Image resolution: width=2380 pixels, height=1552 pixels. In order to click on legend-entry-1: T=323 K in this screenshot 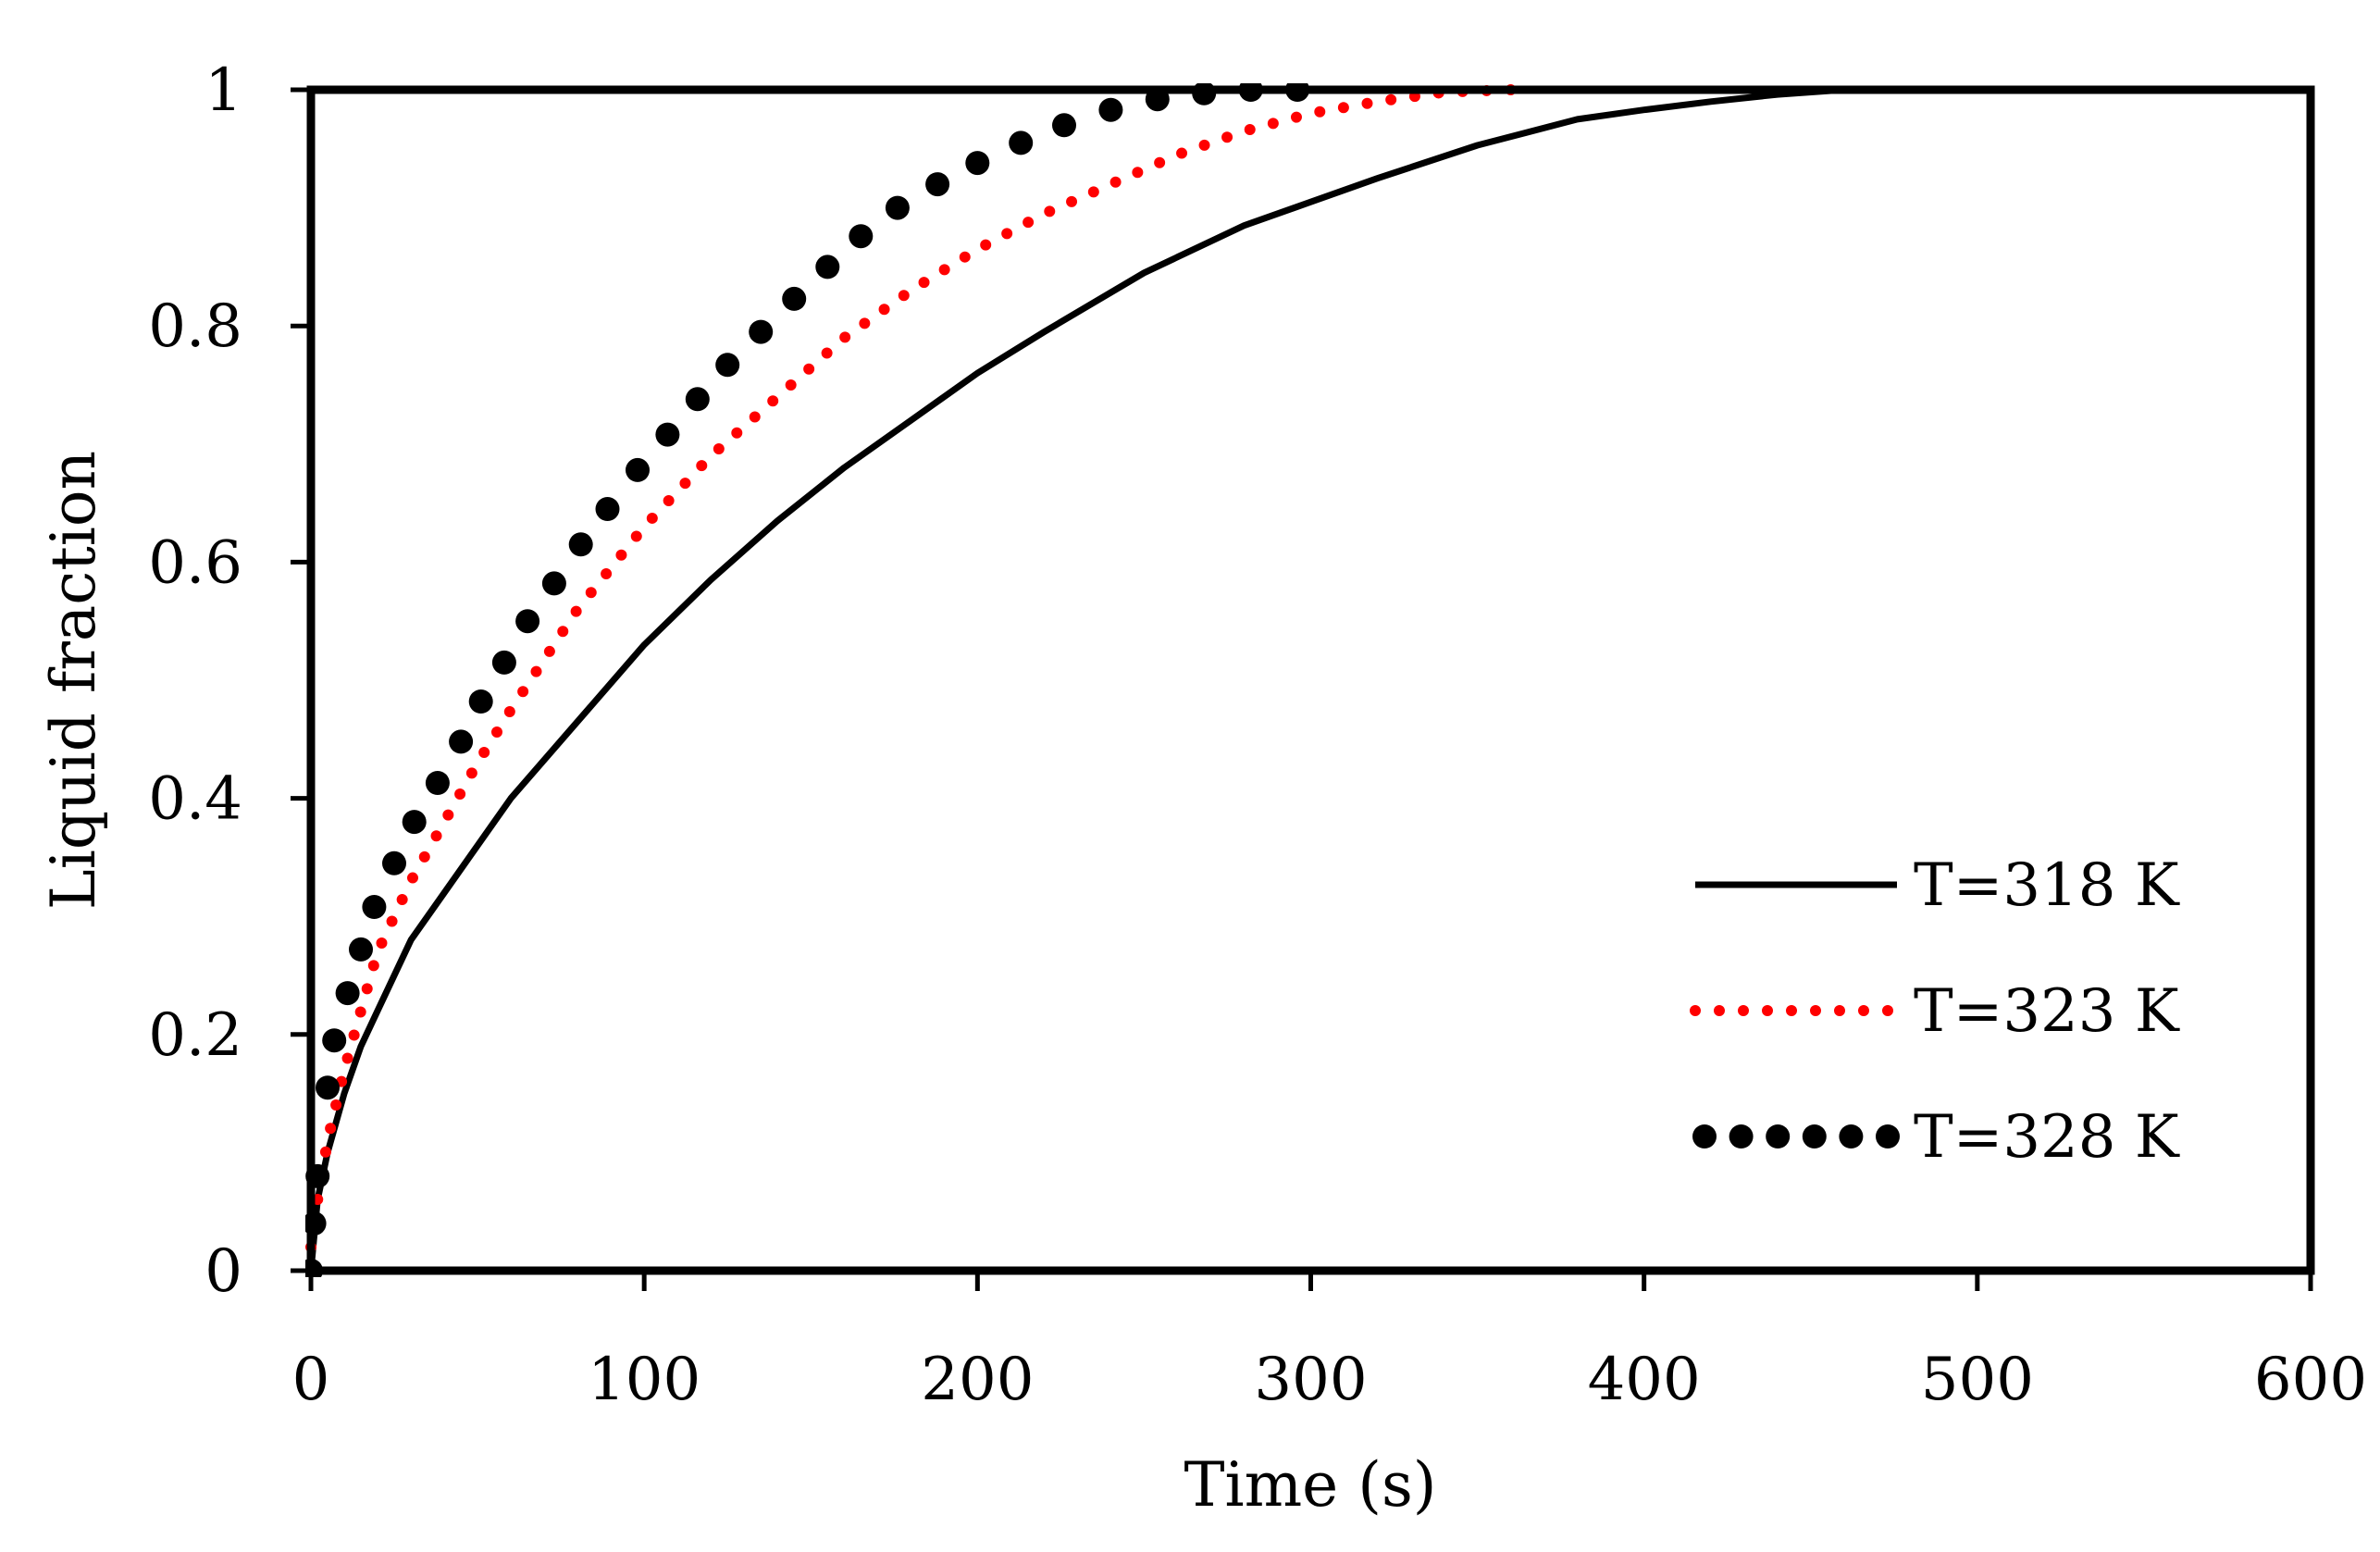, I will do `click(1935, 1012)`.